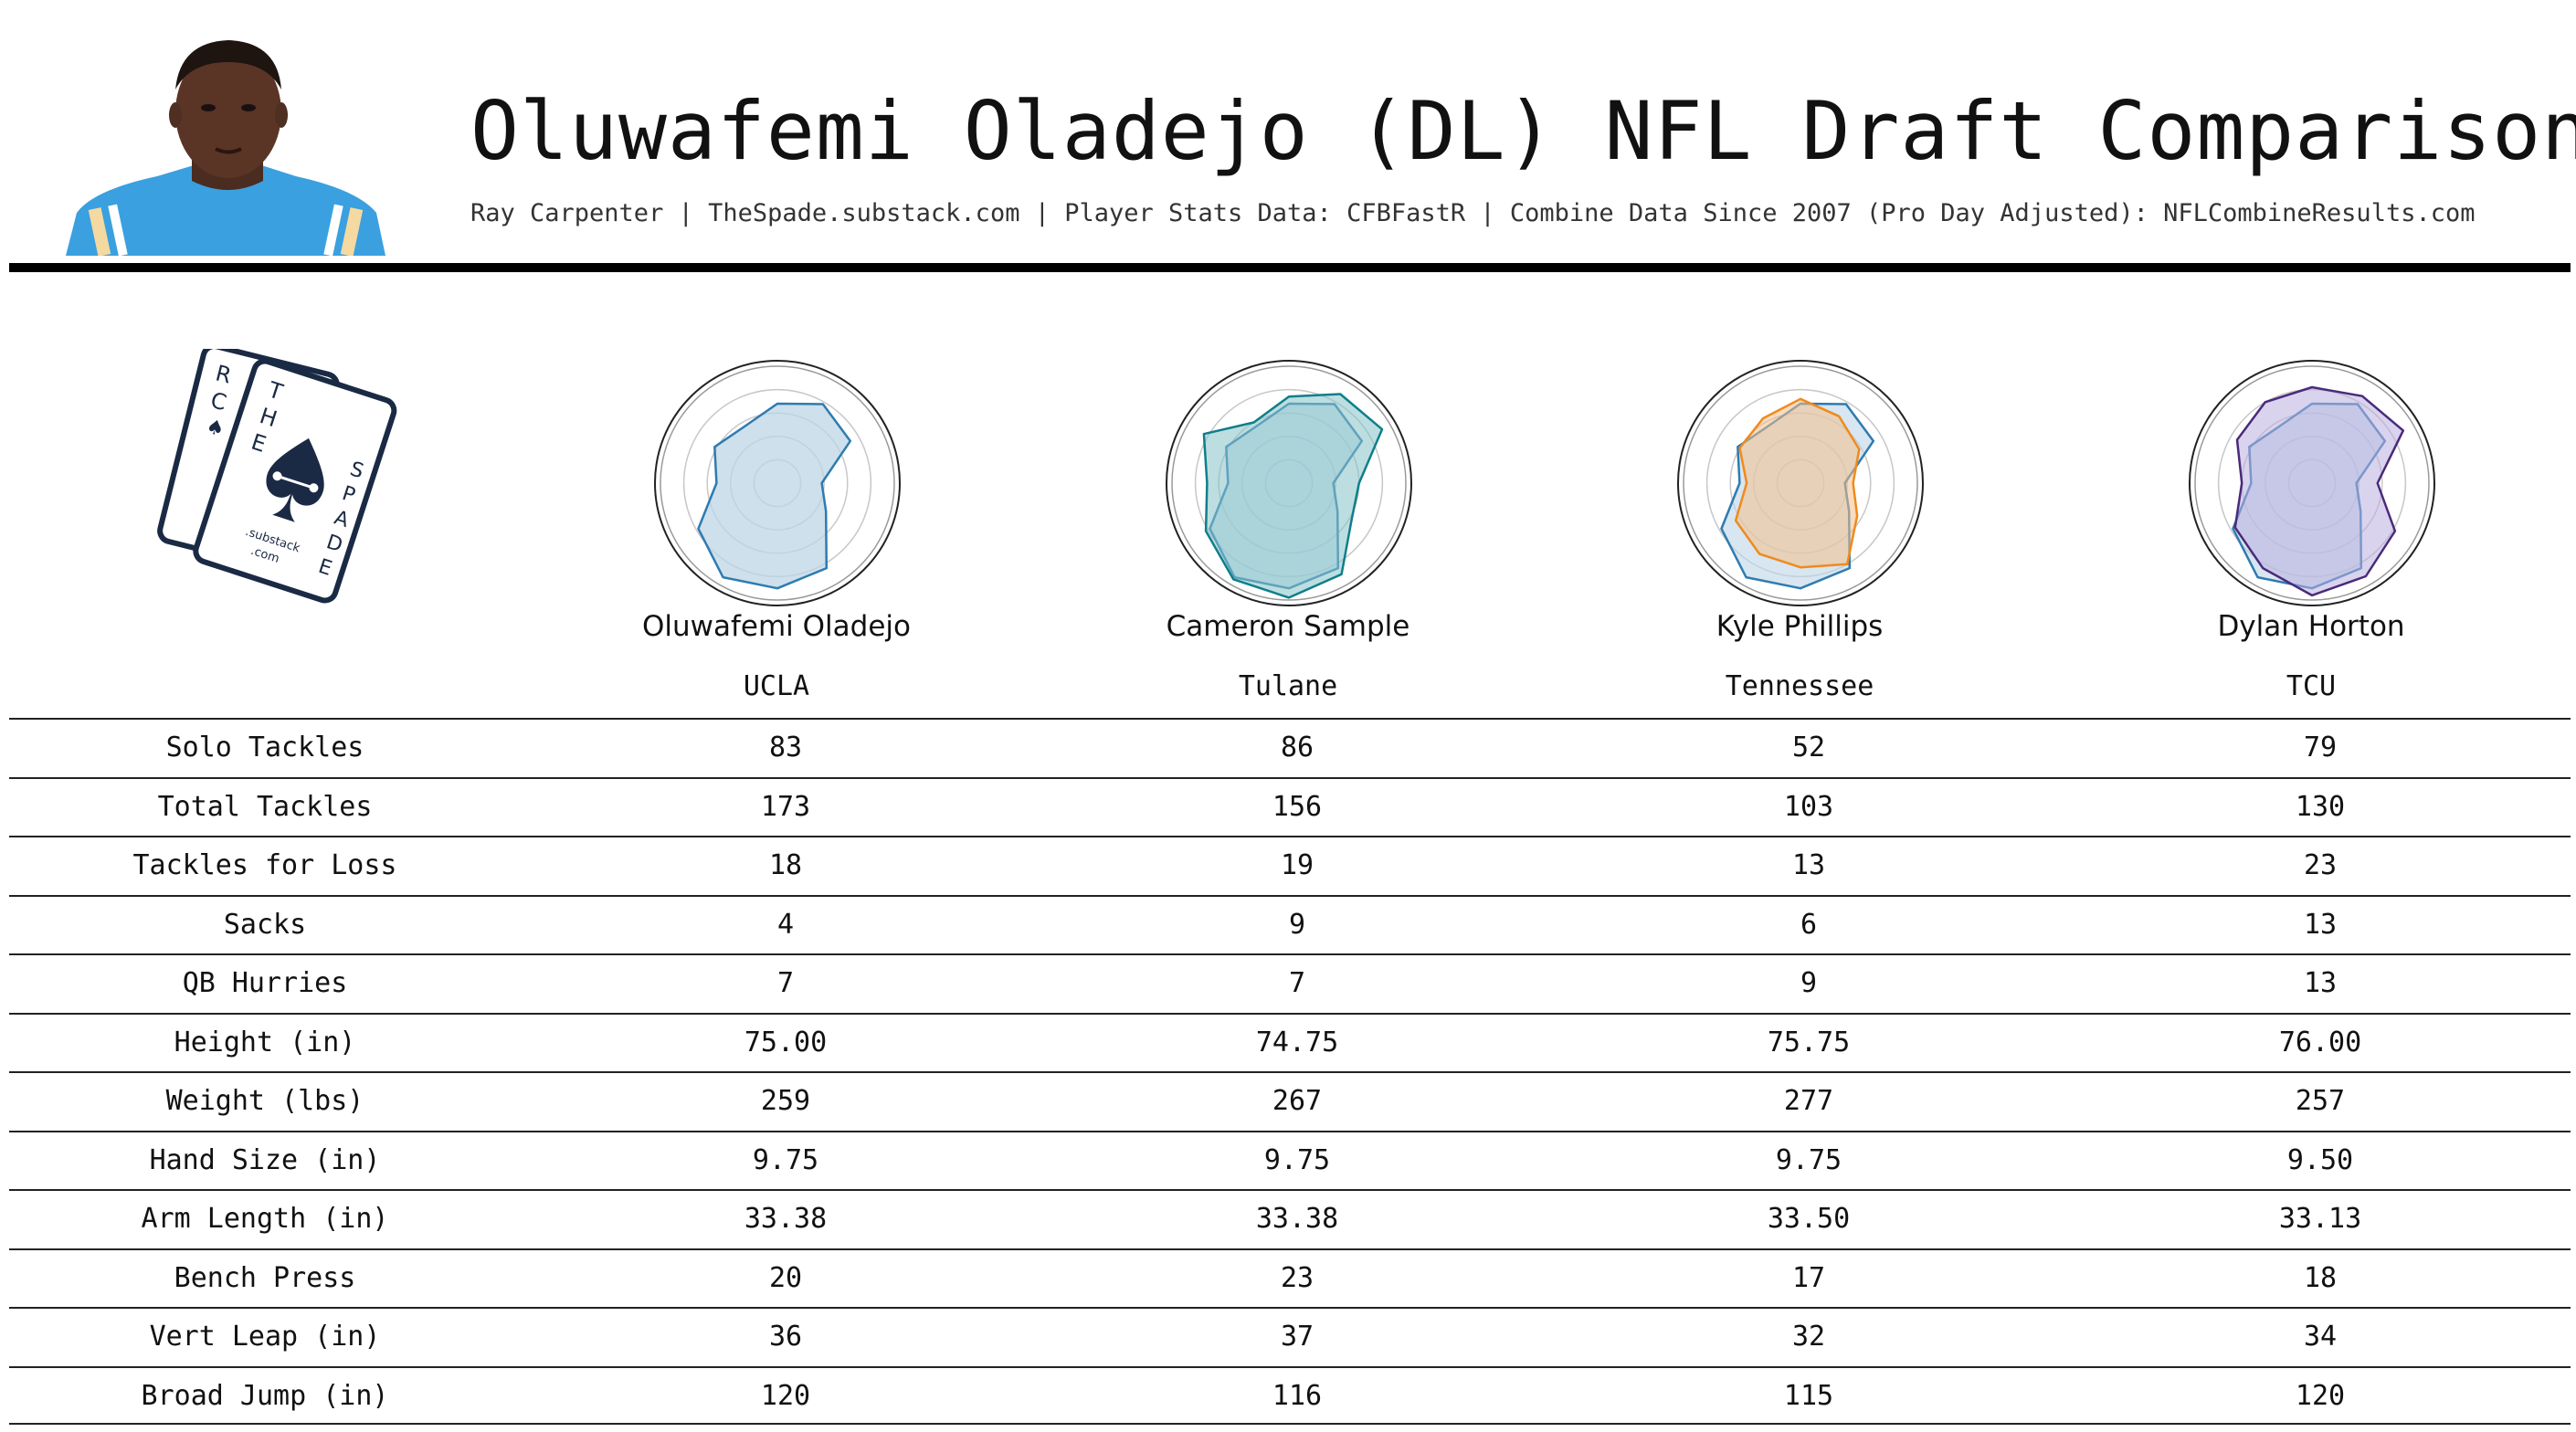  What do you see at coordinates (265, 806) in the screenshot?
I see `row-label: Total Tackles` at bounding box center [265, 806].